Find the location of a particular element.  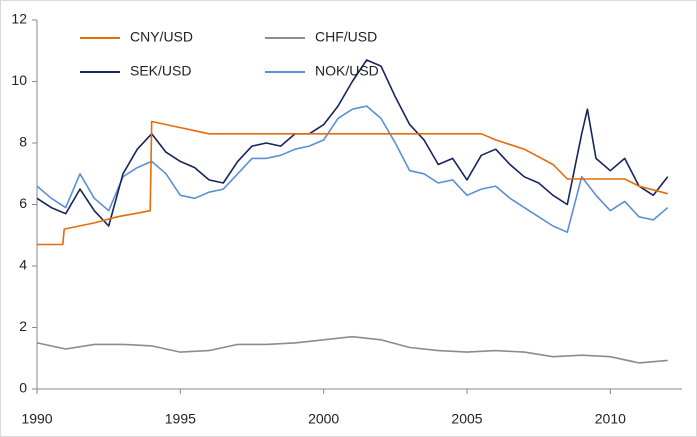

legend-label: SEK/USD is located at coordinates (160, 71).